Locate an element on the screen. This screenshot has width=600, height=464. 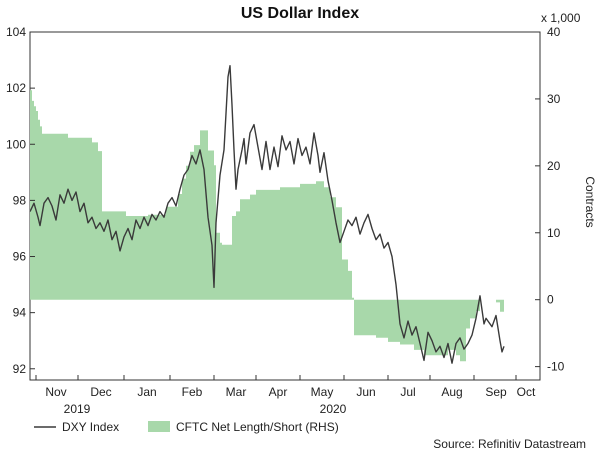
right-axis-label: Contracts is located at coordinates (590, 201).